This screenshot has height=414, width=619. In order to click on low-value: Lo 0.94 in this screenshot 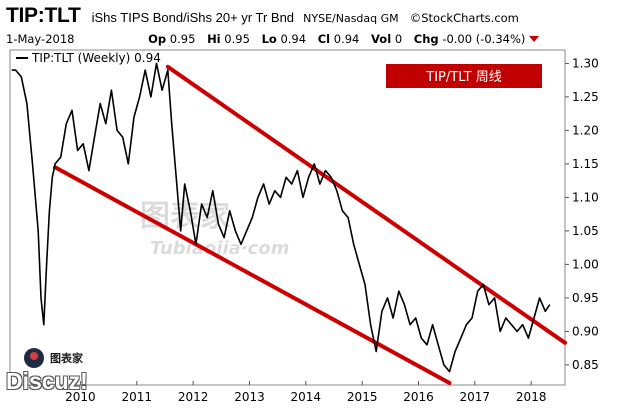, I will do `click(284, 39)`.